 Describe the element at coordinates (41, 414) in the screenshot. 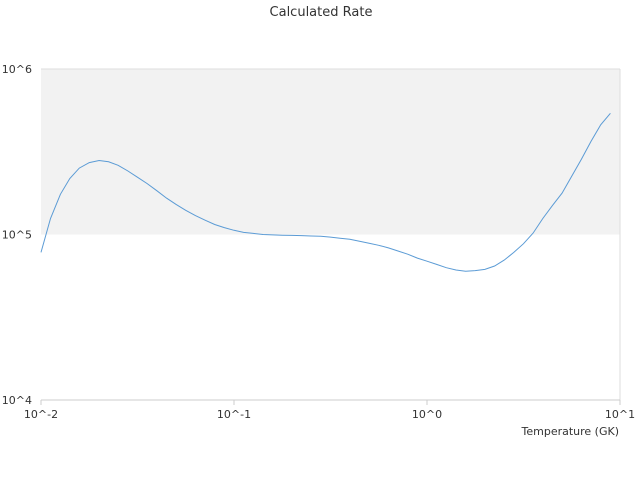

I see `x-tick-label: 10^-2` at that location.